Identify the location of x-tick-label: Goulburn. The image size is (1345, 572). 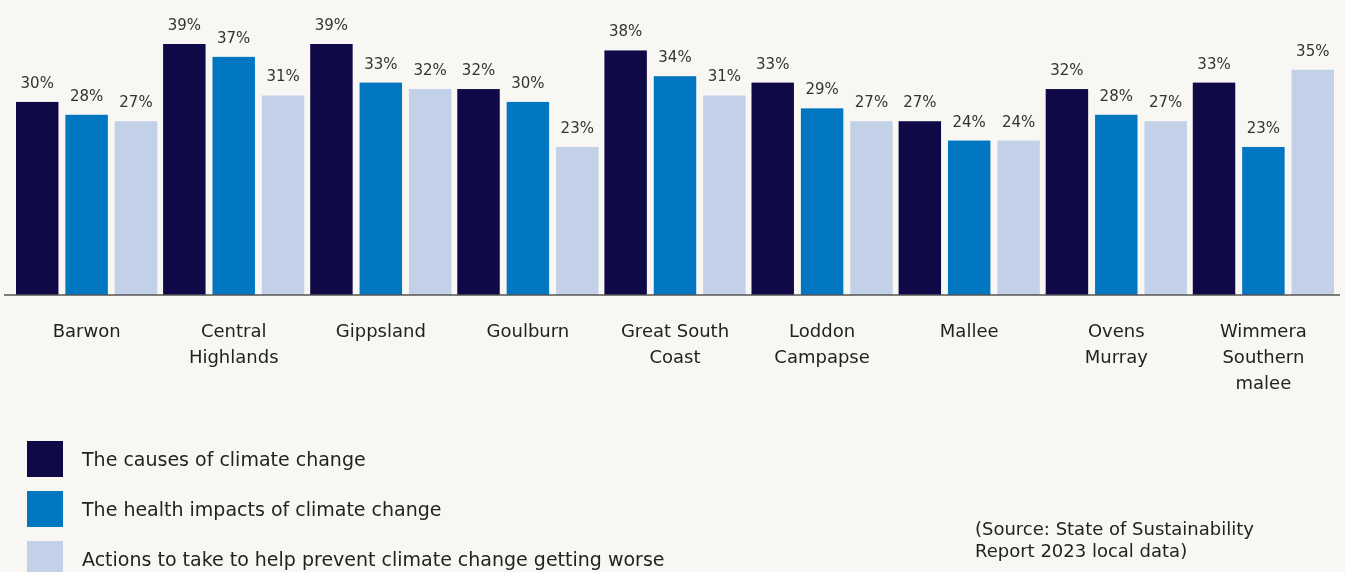
(528, 330).